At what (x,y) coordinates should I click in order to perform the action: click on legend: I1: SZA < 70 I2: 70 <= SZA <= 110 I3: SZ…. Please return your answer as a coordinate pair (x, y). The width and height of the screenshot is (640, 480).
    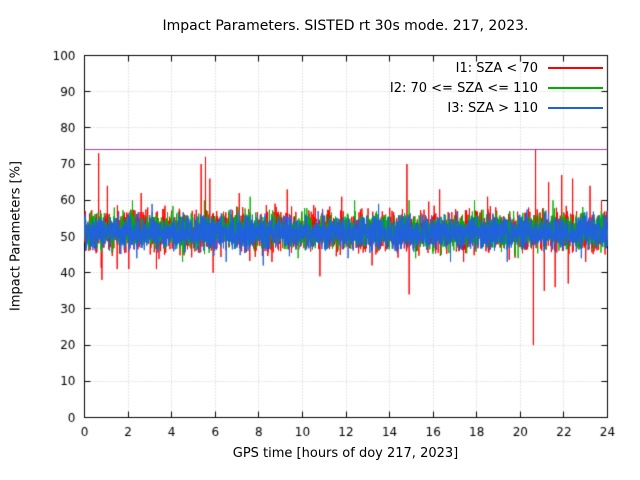
    Looking at the image, I should click on (496, 88).